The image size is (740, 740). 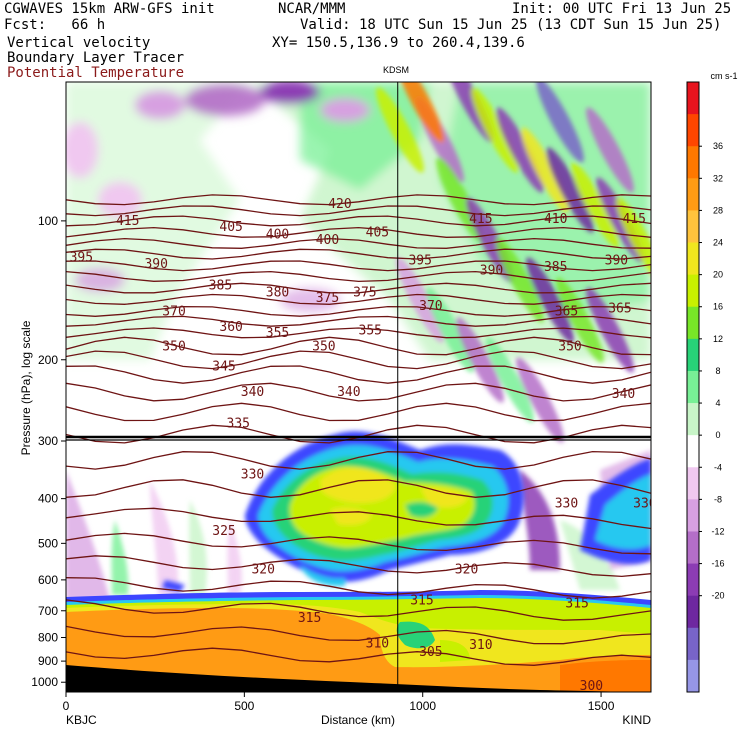 I want to click on theta-contour-label: 385, so click(x=220, y=285).